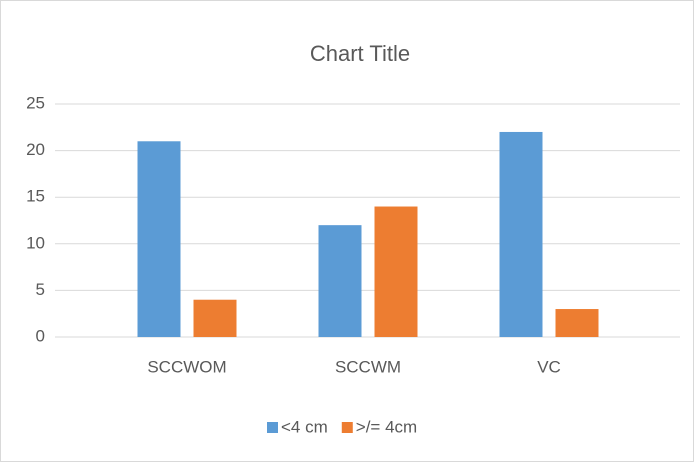 Image resolution: width=695 pixels, height=463 pixels. I want to click on legend-label: >/= 4cm, so click(386, 426).